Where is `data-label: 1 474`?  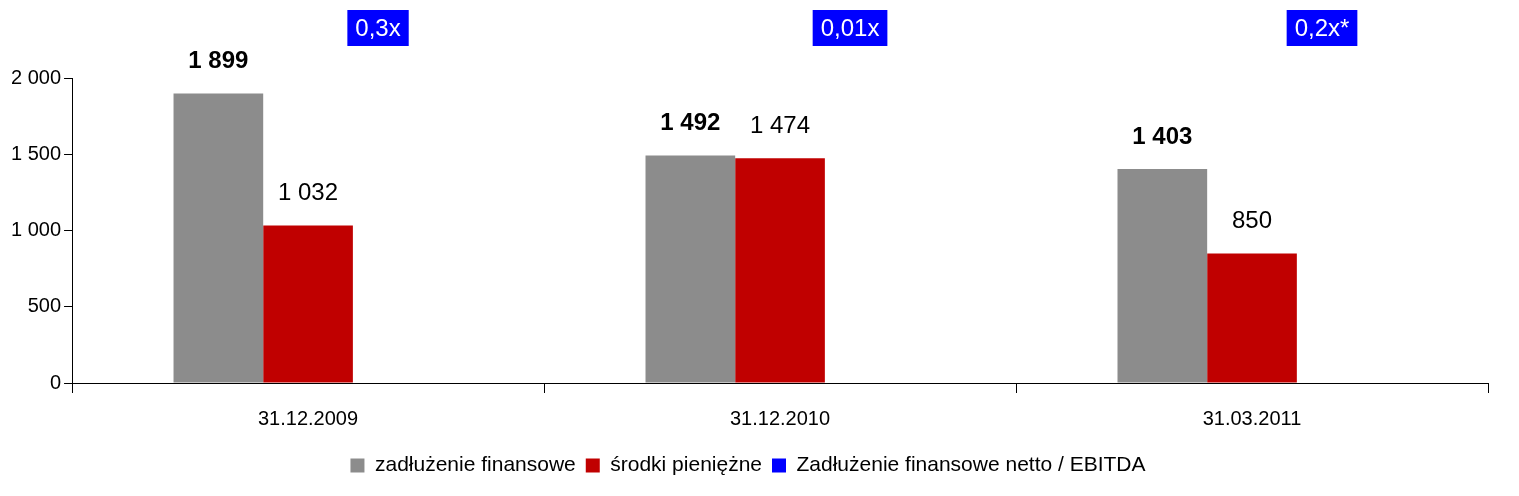 data-label: 1 474 is located at coordinates (780, 124).